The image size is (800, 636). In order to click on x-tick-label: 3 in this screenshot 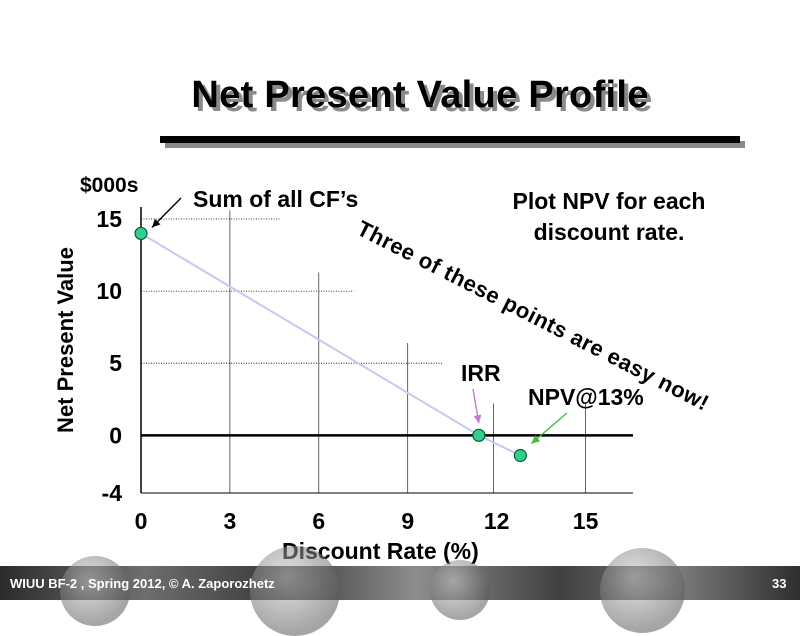, I will do `click(230, 521)`.